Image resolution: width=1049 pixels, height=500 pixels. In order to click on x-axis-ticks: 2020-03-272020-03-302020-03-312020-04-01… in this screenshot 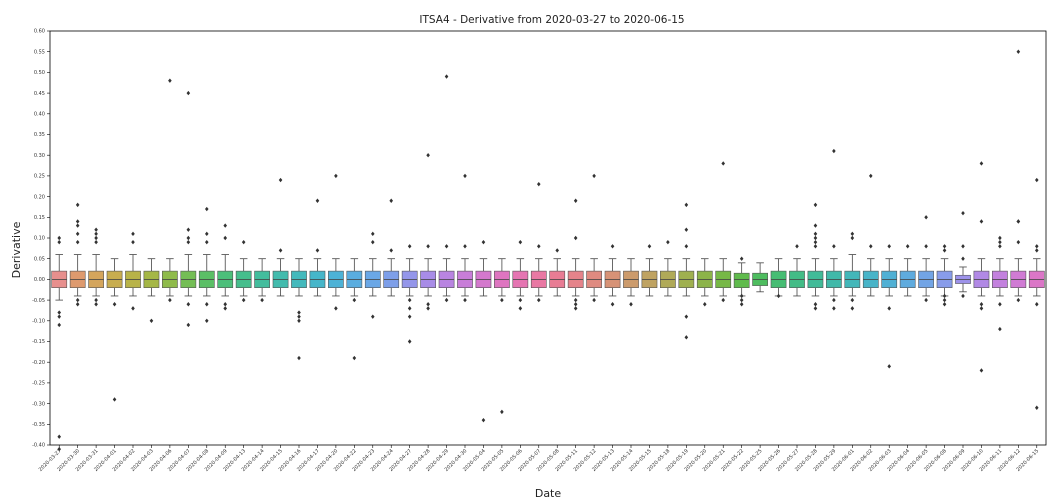, I will do `click(539, 459)`.